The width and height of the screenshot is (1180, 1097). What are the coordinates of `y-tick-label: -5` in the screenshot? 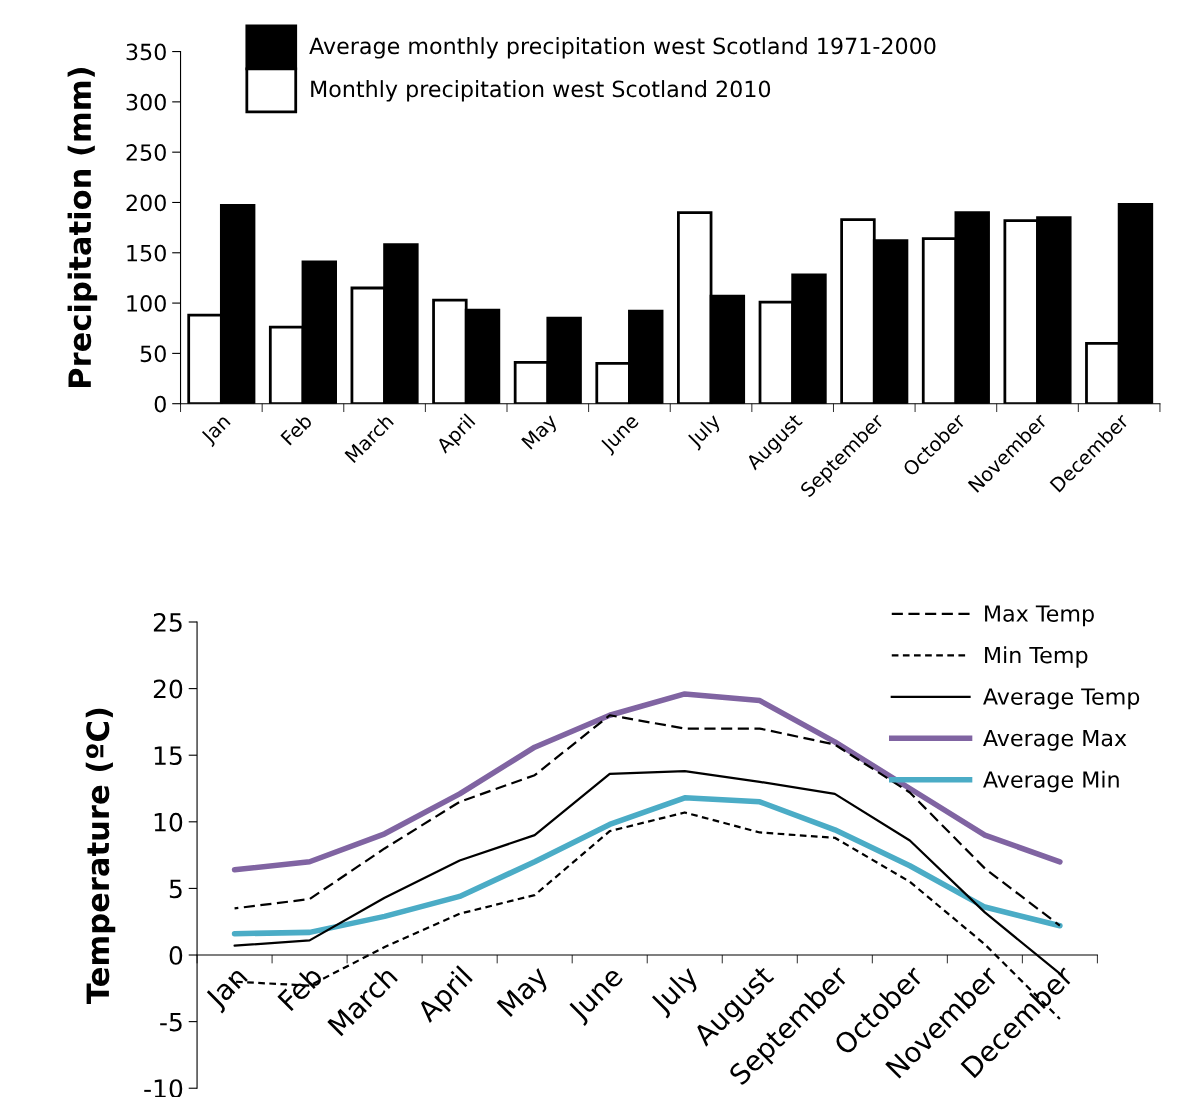 It's located at (171, 1022).